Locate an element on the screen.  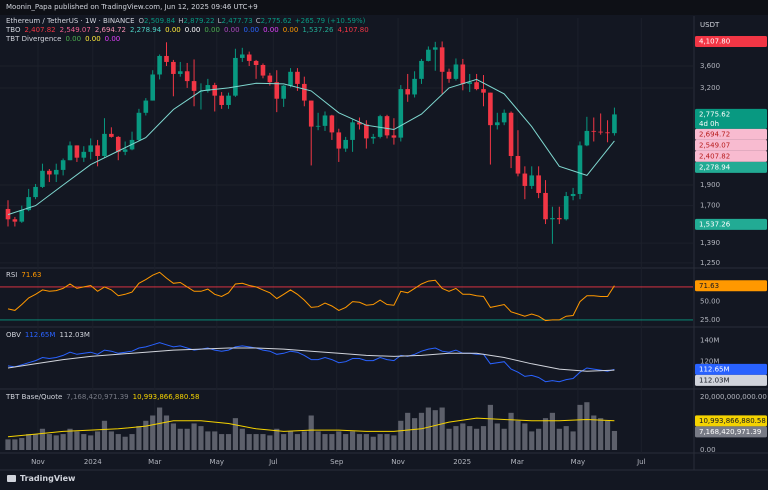
indicator-name: TBT Divergence is located at coordinates (34, 39).